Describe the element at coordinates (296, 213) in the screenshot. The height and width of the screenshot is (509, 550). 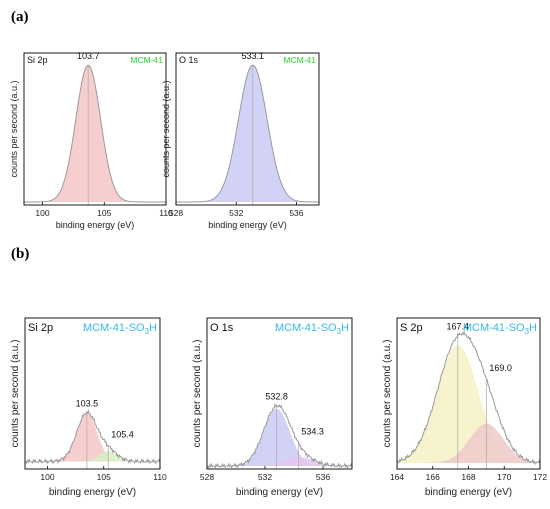
I see `x-tick-label-a2-2: 536` at that location.